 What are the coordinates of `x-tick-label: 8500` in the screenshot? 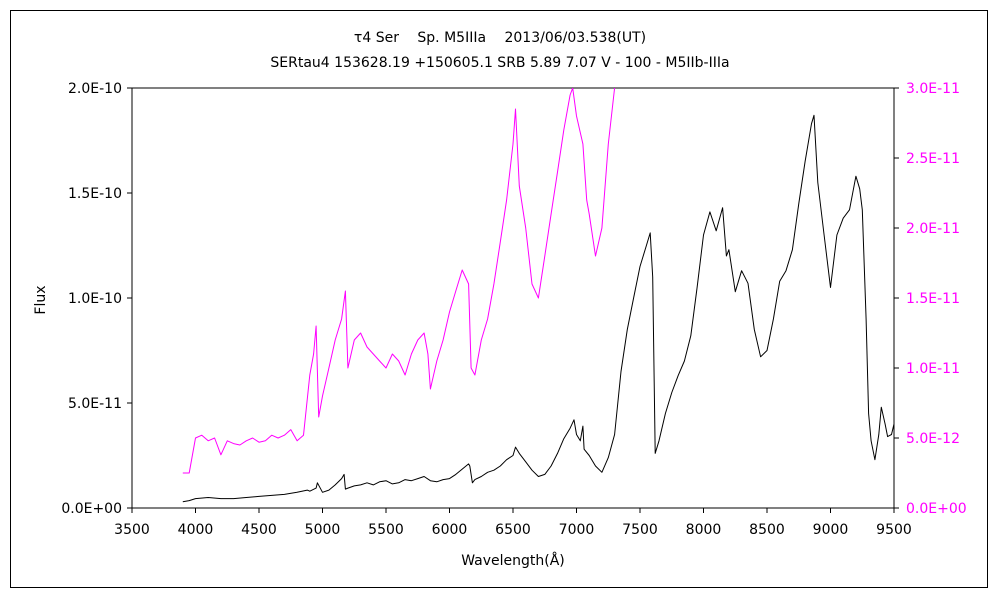 It's located at (767, 530).